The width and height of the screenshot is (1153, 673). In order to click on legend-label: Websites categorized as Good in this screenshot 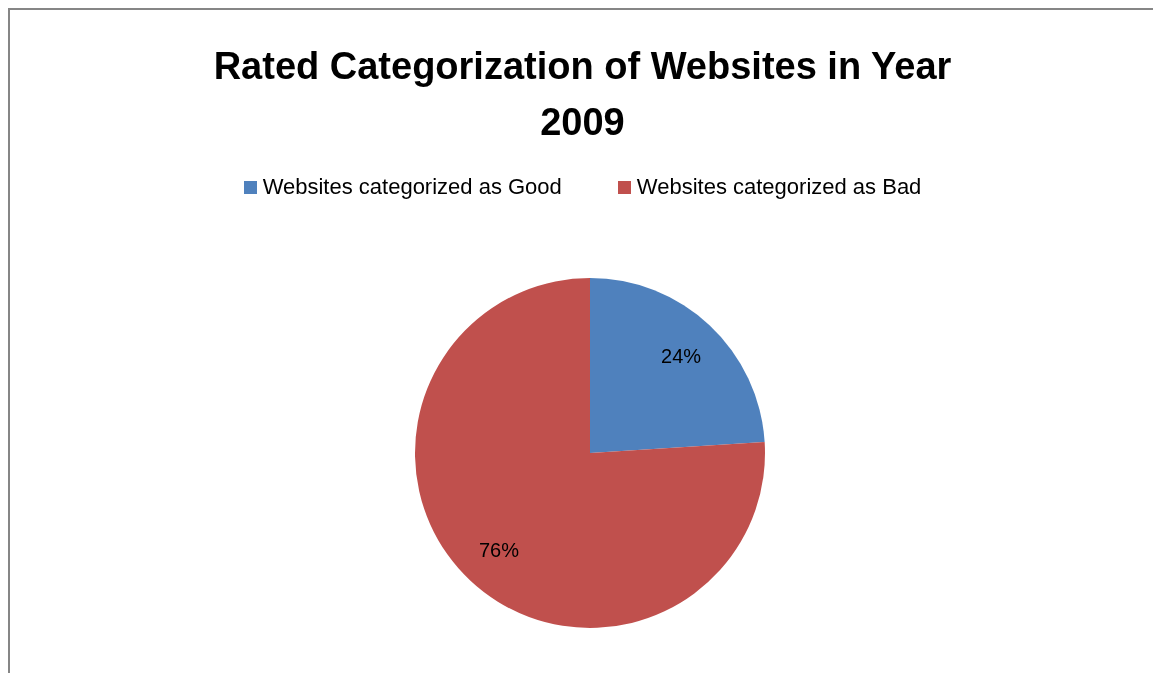, I will do `click(412, 187)`.